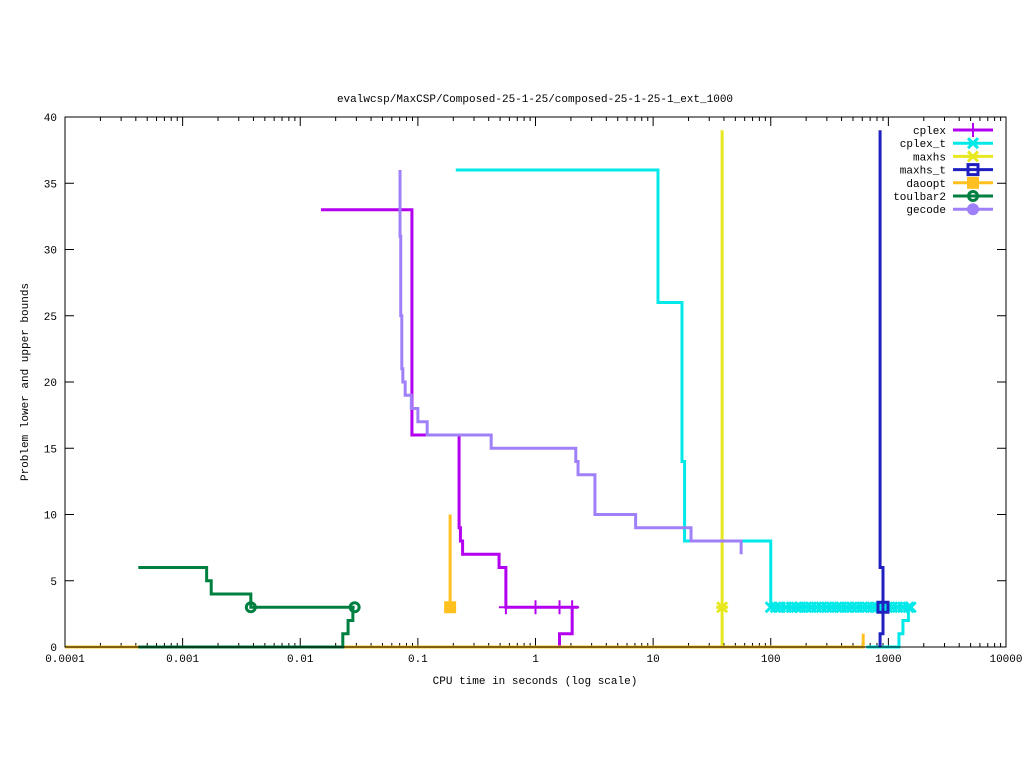  Describe the element at coordinates (535, 682) in the screenshot. I see `x-axis-label: CPU time in seconds (log scale)` at that location.